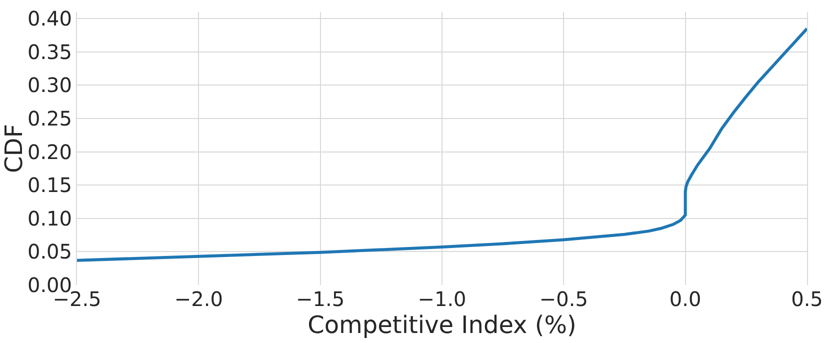  I want to click on y-tick-label: 0.10, so click(49, 218).